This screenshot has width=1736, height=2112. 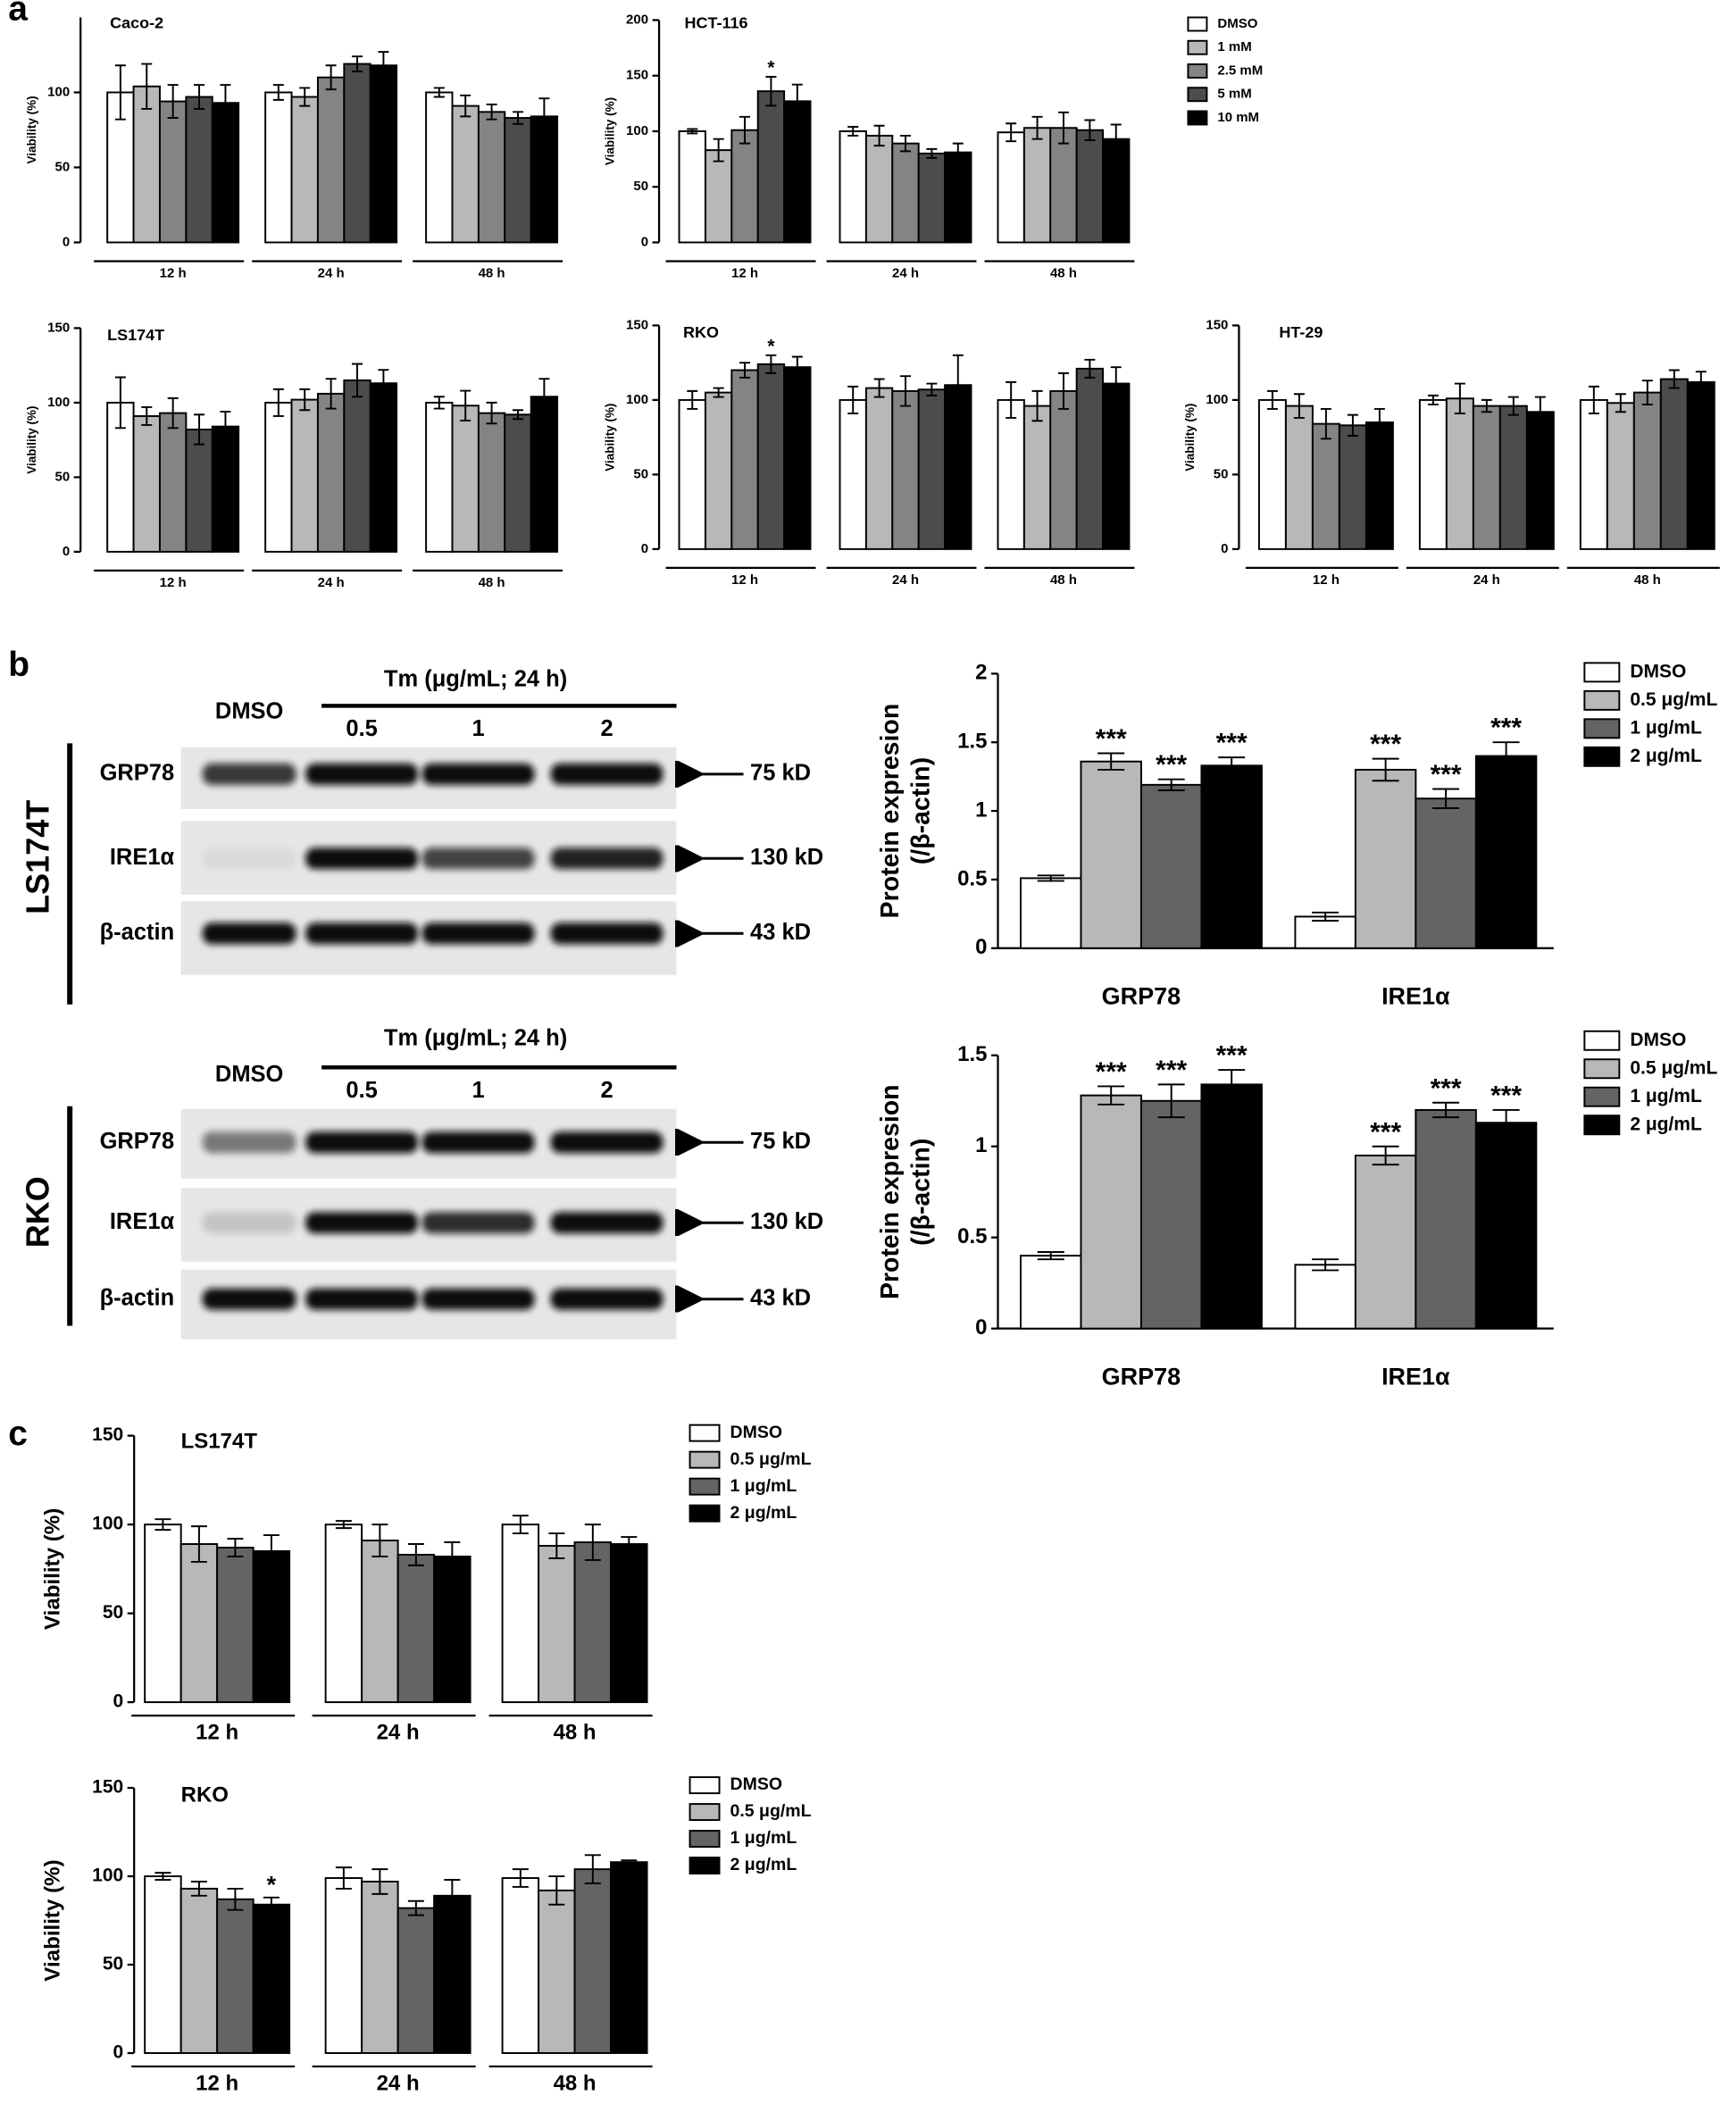 What do you see at coordinates (38, 1212) in the screenshot?
I see `cell-line-label: RKO` at bounding box center [38, 1212].